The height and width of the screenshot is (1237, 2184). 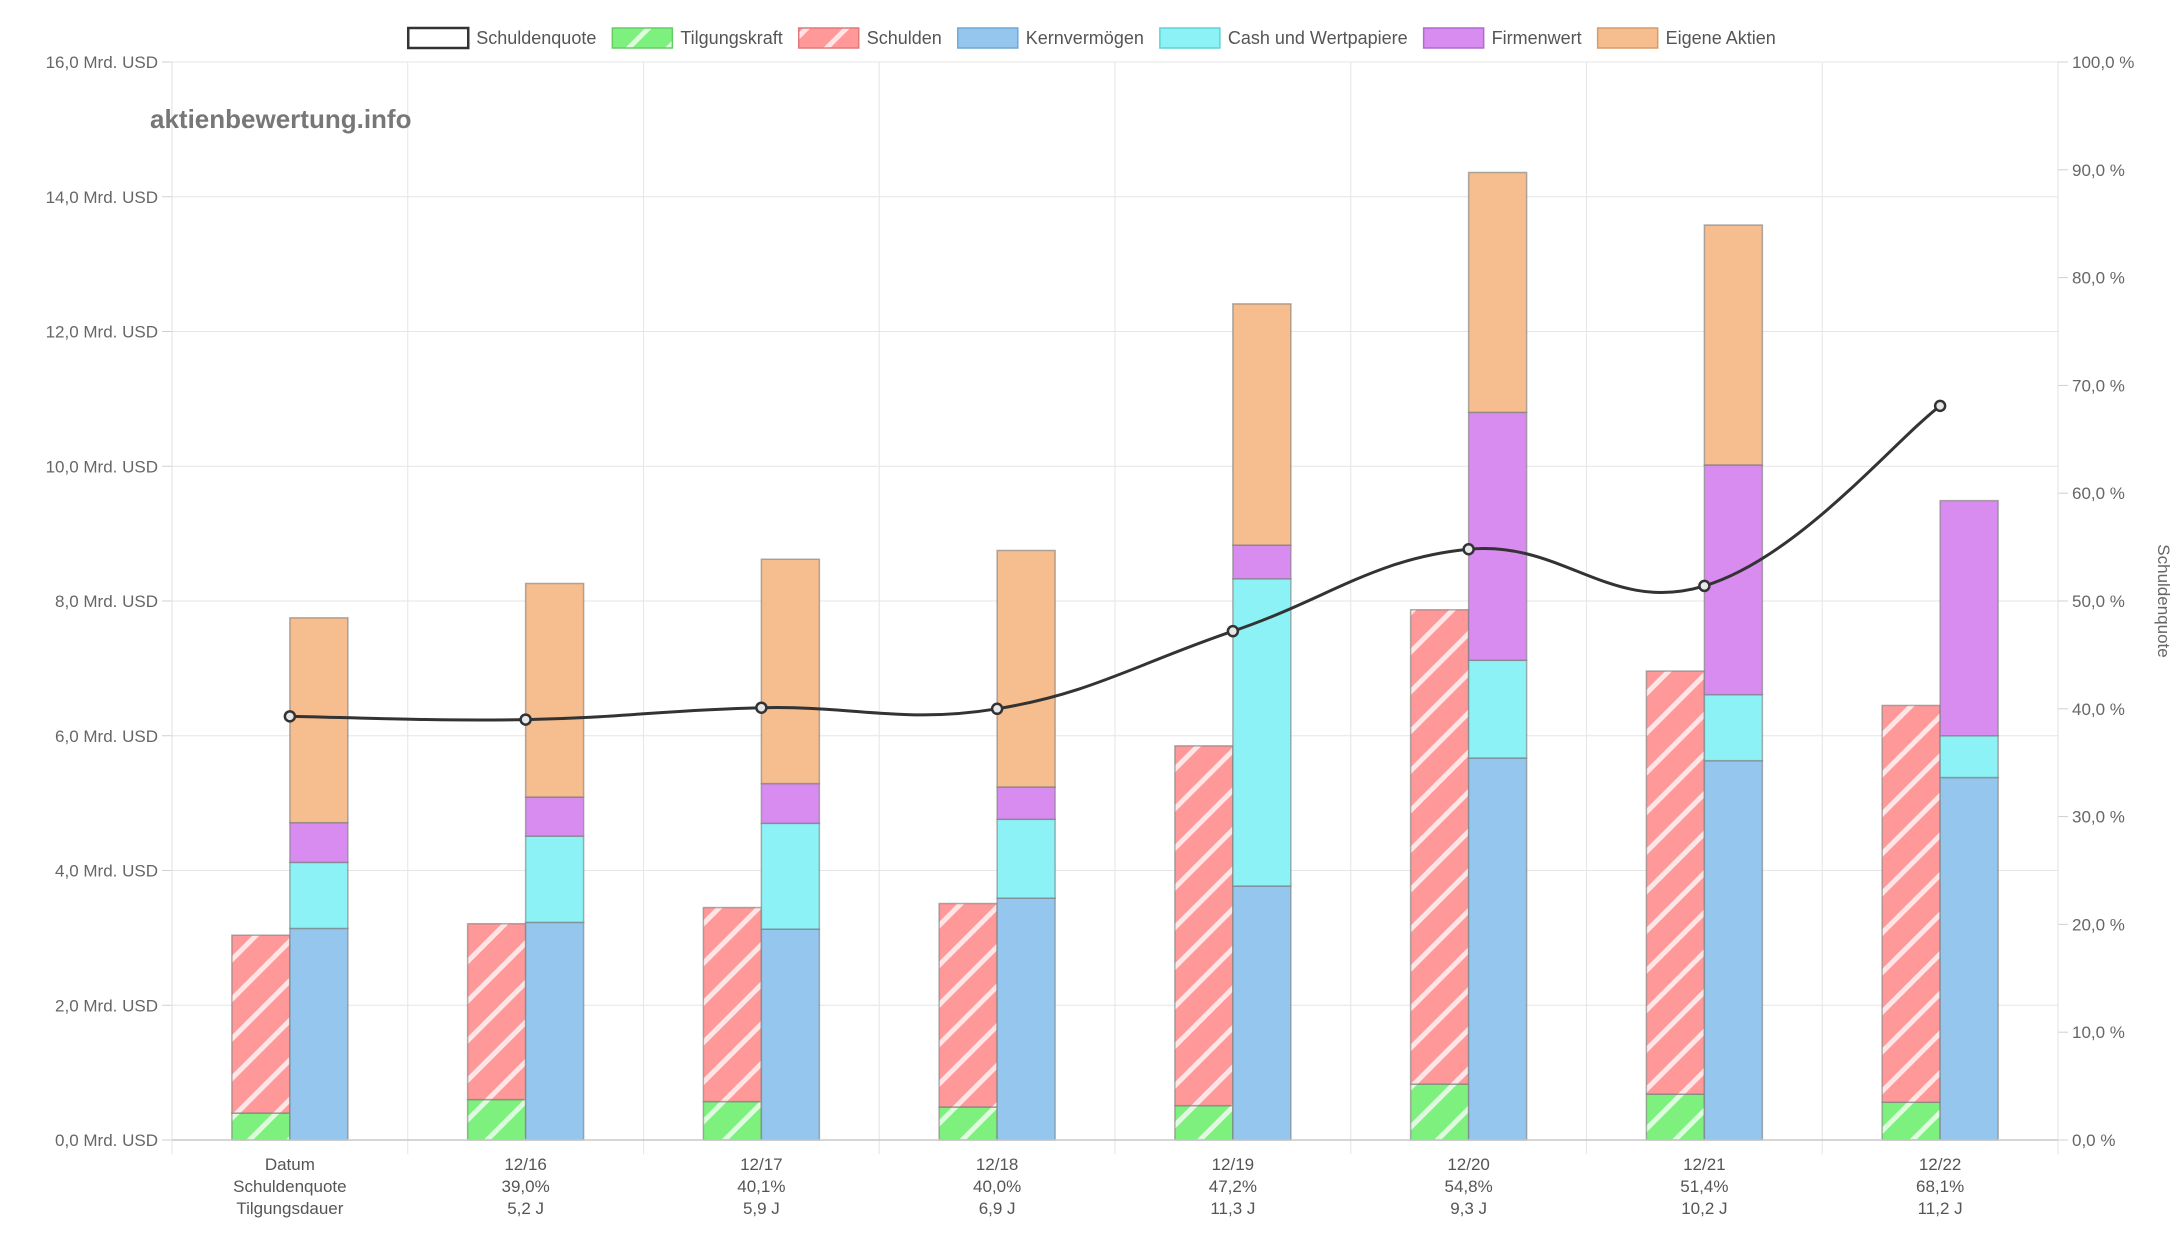 I want to click on x-schuldenquote-label: 47,2%, so click(x=1233, y=1186).